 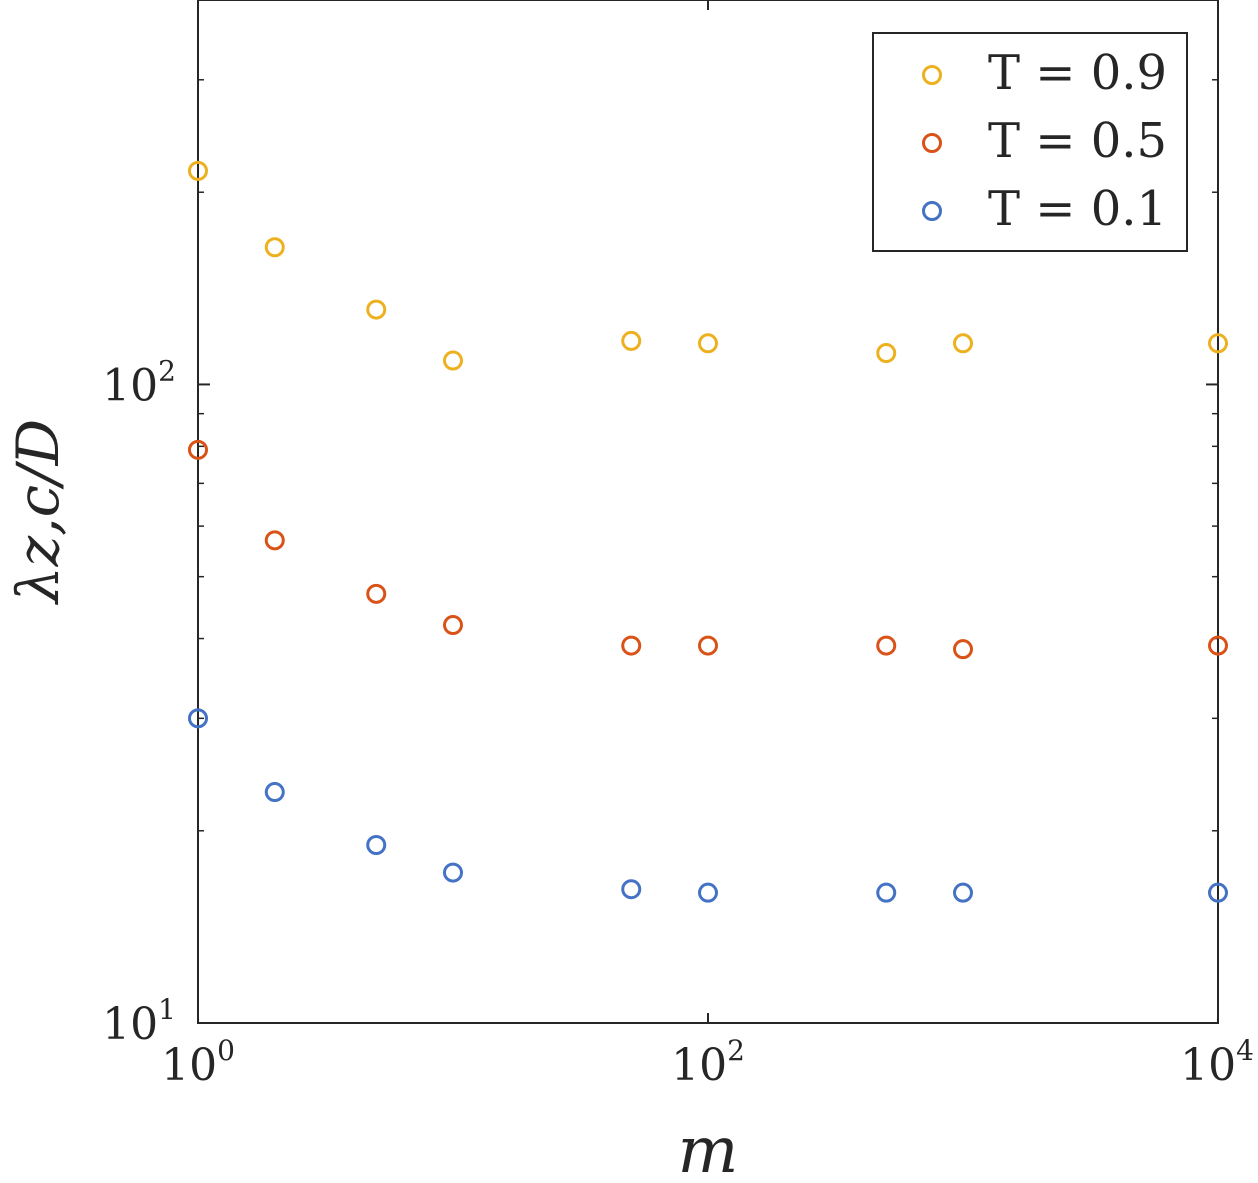 What do you see at coordinates (708, 1062) in the screenshot?
I see `x-tick-label: 10²` at bounding box center [708, 1062].